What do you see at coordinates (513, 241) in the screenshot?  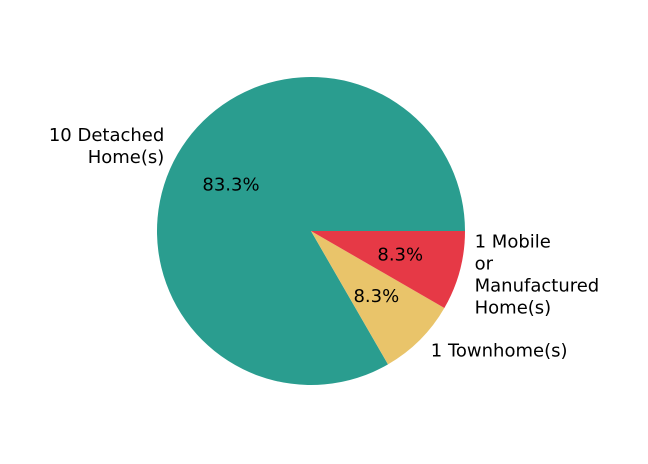 I see `slice-label-line: 1 Mobile` at bounding box center [513, 241].